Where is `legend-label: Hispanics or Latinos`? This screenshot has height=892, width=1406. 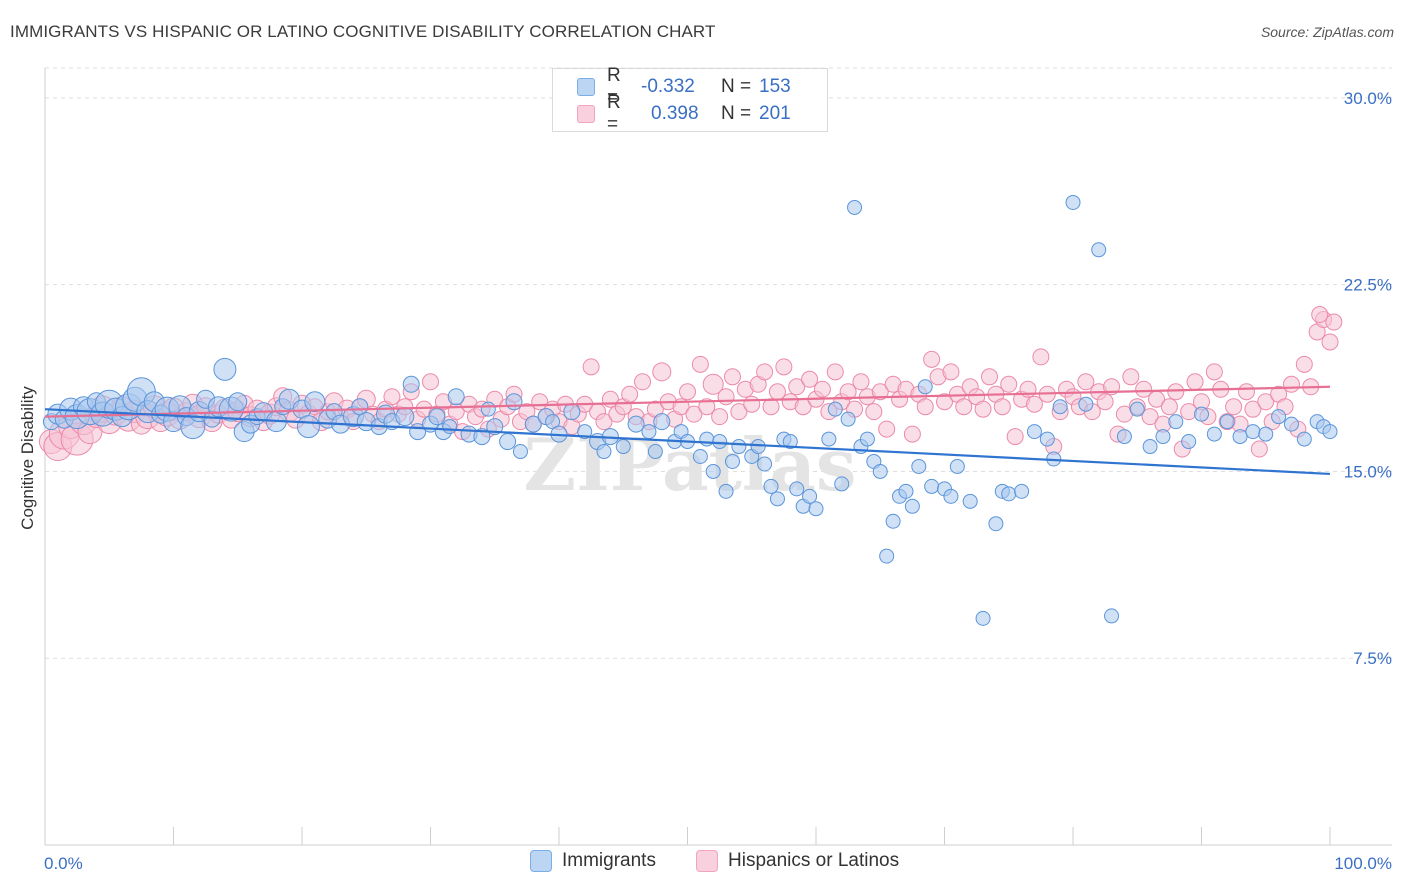
legend-label: Hispanics or Latinos is located at coordinates (814, 860).